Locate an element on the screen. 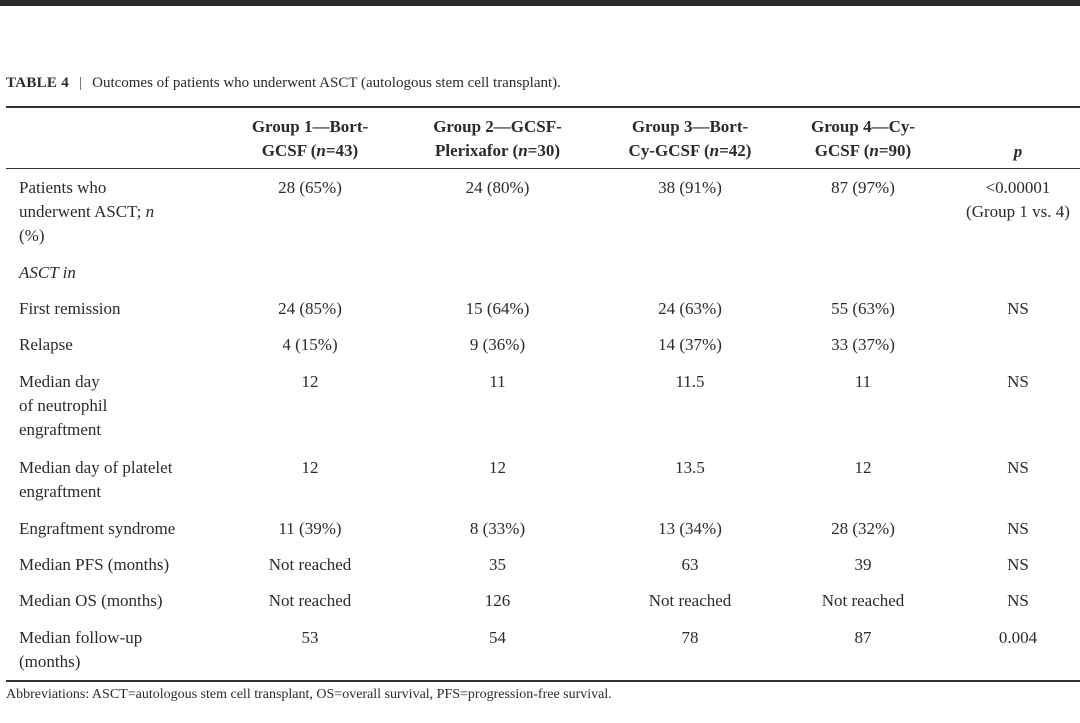  row-label-line: Median day is located at coordinates (59, 381).